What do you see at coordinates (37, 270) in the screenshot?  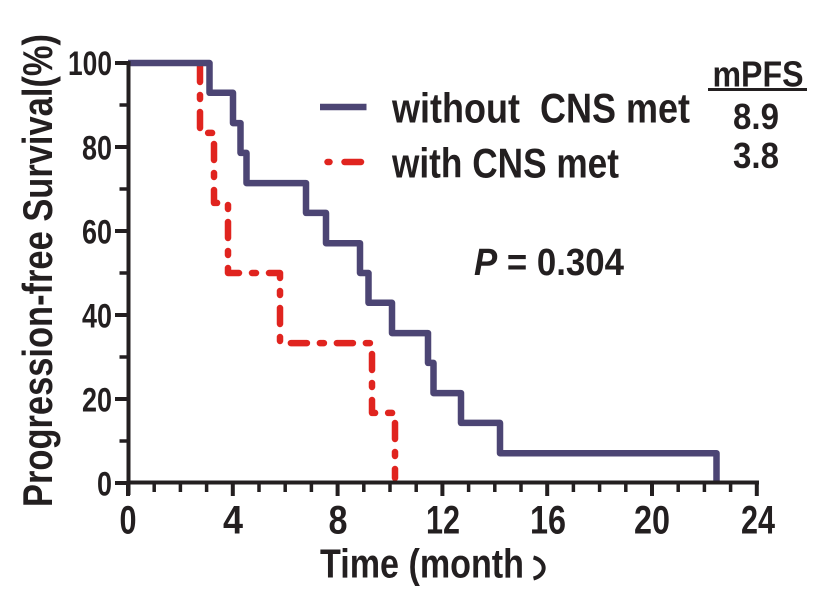 I see `svg-text: Progression-free Survival(%)` at bounding box center [37, 270].